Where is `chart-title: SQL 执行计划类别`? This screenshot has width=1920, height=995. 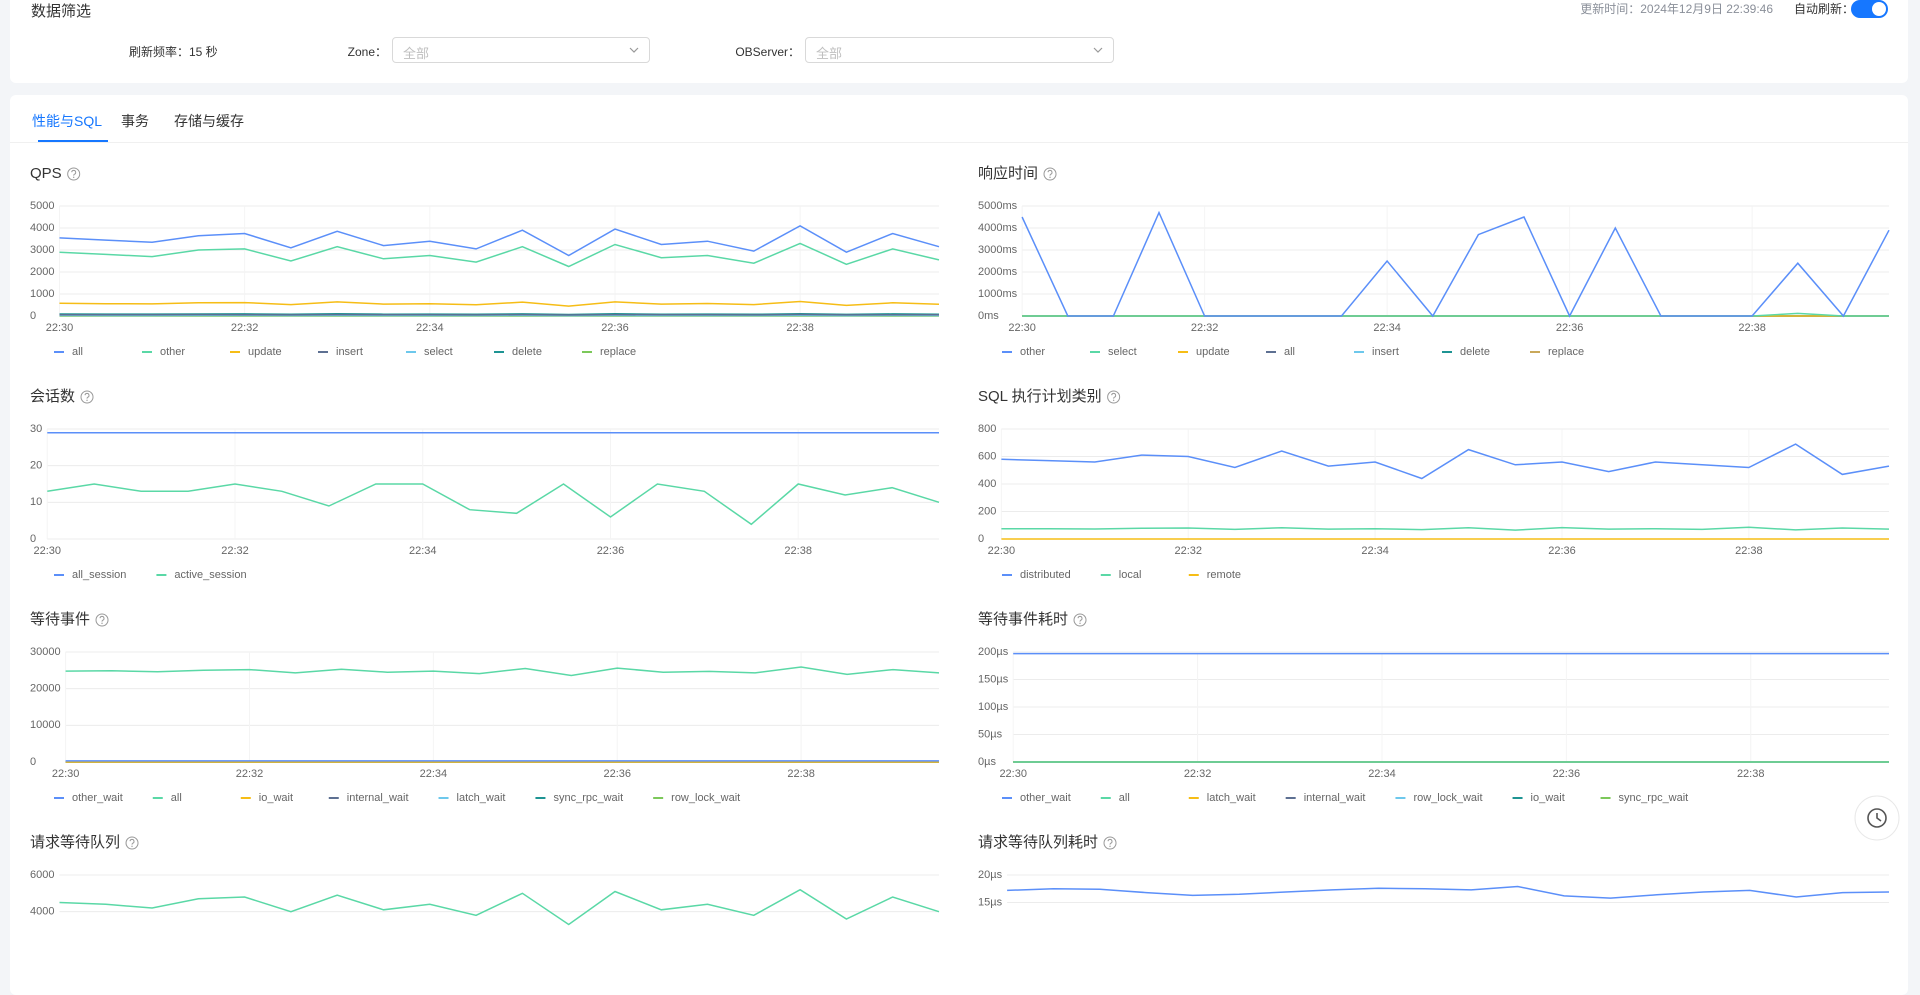
chart-title: SQL 执行计划类别 is located at coordinates (1040, 396).